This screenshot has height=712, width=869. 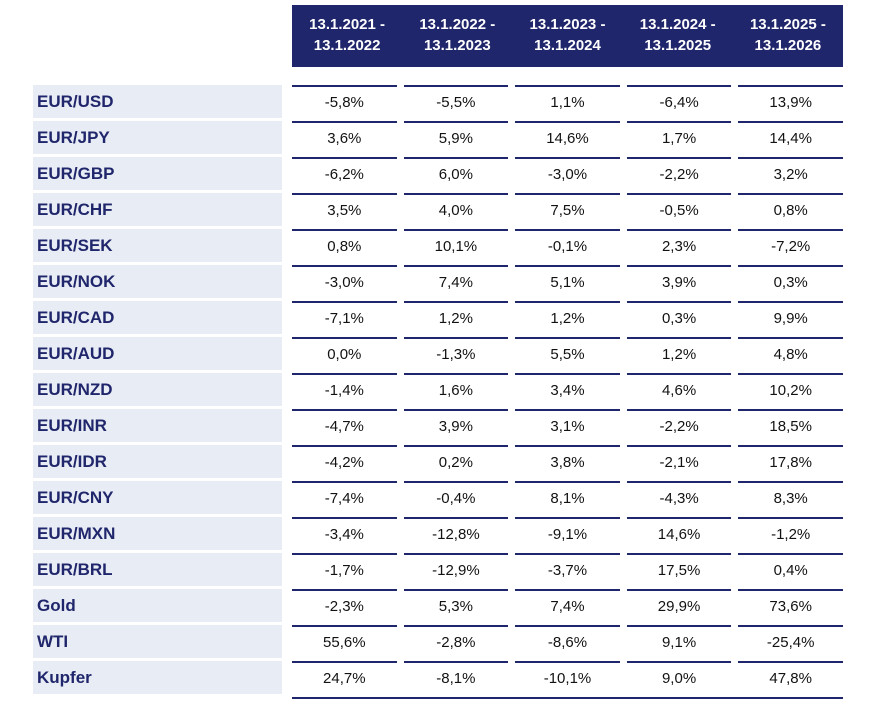 I want to click on value-cell: -10,1%, so click(x=567, y=677).